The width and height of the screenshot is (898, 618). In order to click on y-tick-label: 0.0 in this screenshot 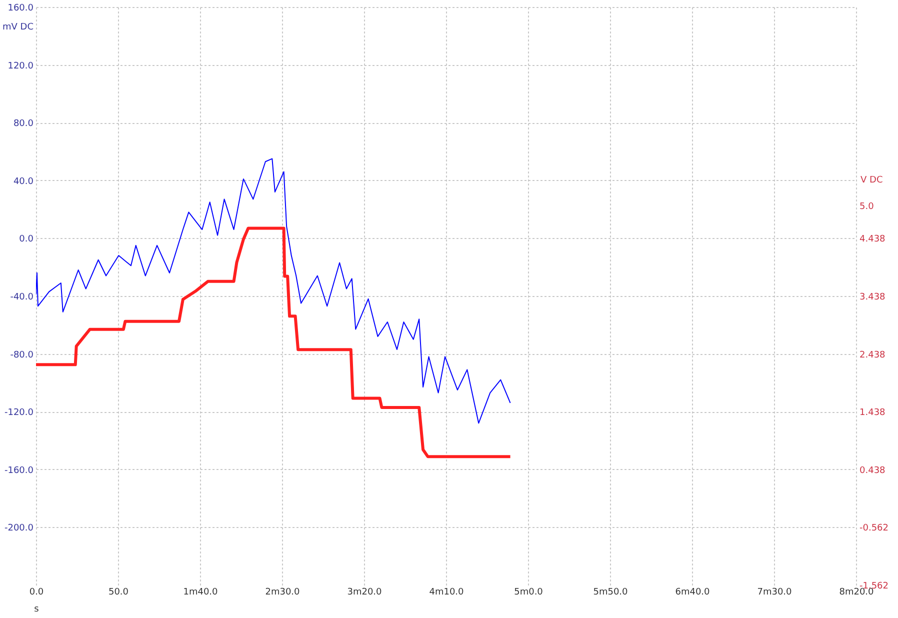, I will do `click(26, 239)`.